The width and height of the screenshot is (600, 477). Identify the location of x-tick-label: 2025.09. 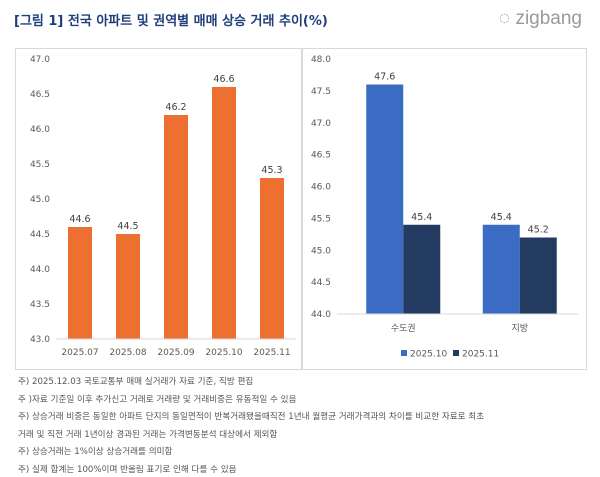
(175, 353).